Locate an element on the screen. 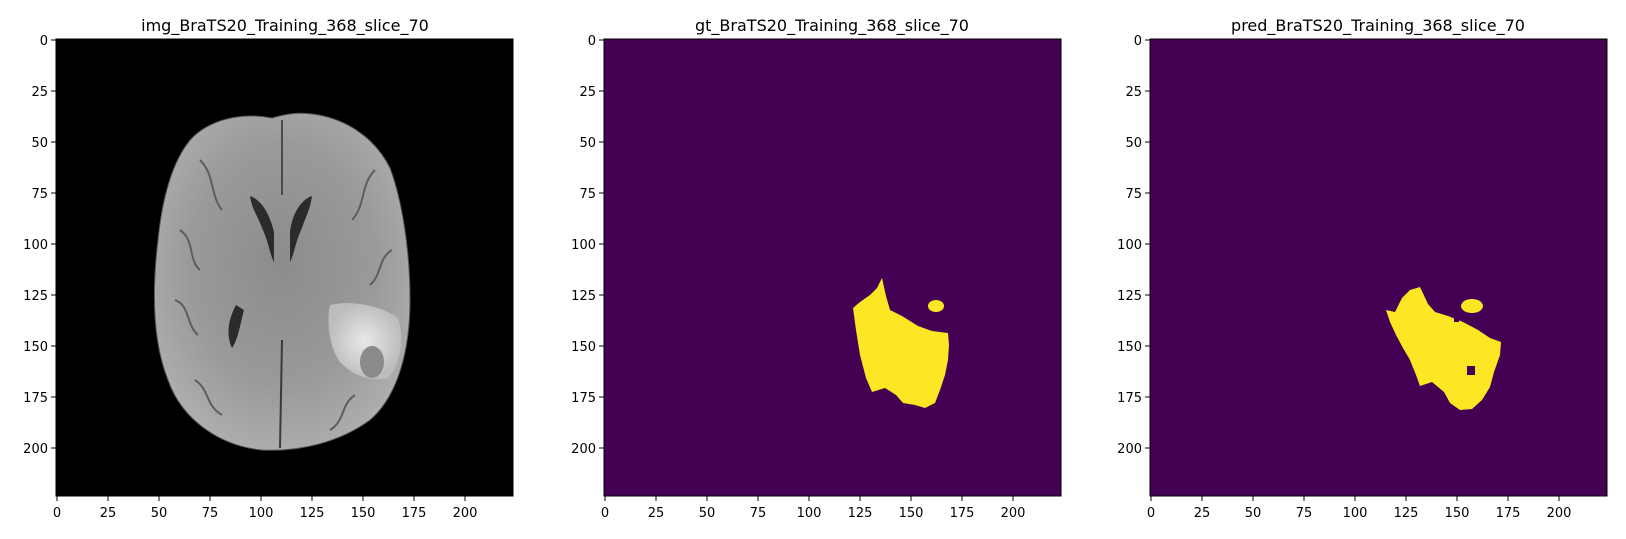 The width and height of the screenshot is (1626, 539). y-axis-pred: 0 25 50 75 100 125 150 175 200 is located at coordinates (1133, 245).